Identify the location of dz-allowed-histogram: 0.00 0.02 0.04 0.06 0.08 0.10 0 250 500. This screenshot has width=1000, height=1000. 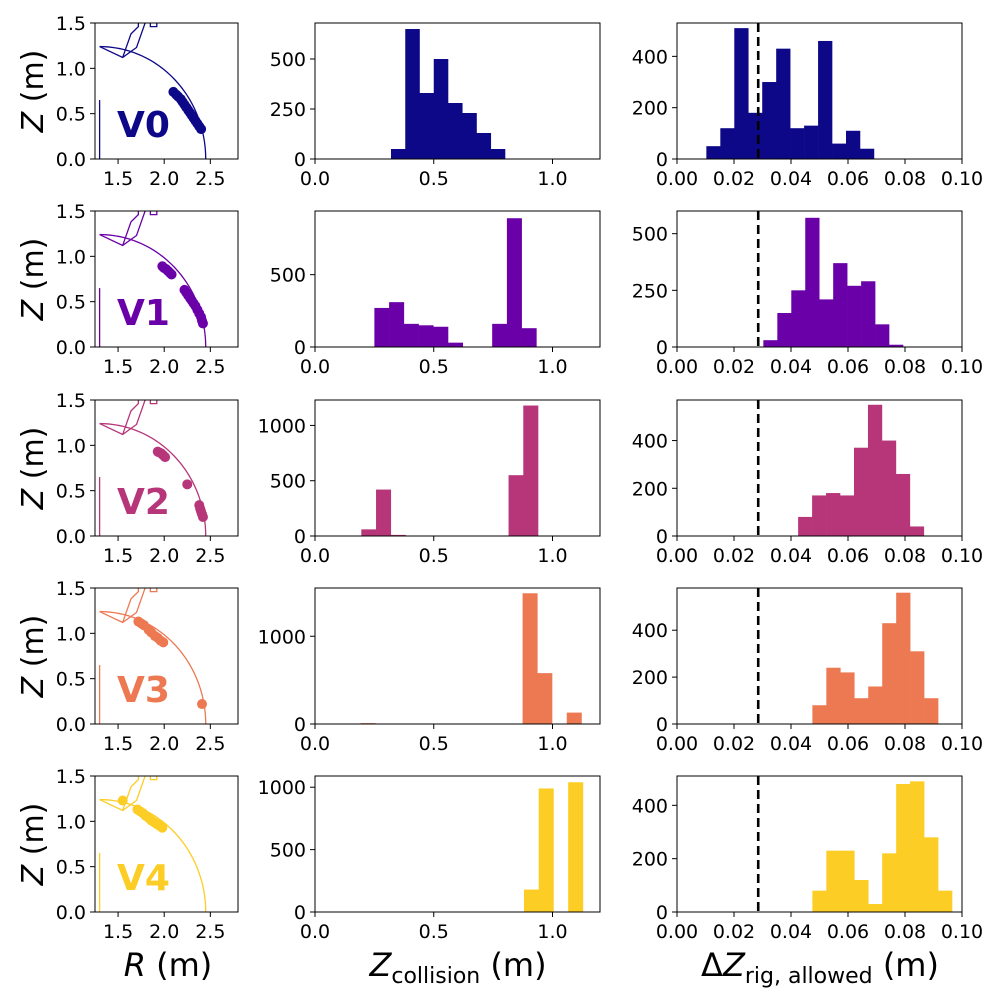
(807, 294).